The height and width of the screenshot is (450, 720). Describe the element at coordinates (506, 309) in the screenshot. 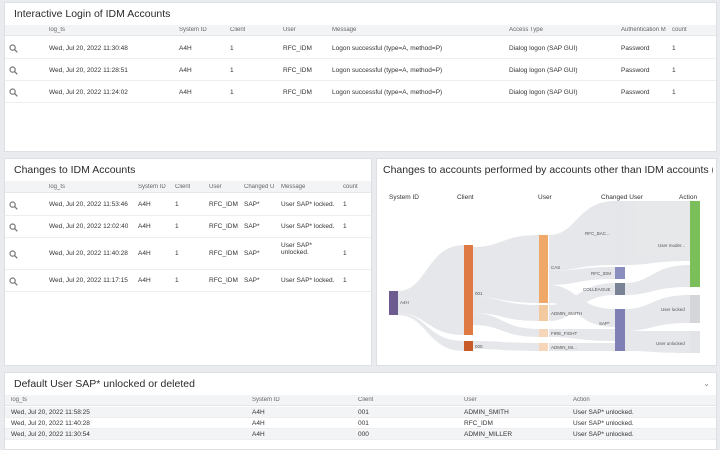

I see `link-001-admin-smith` at that location.